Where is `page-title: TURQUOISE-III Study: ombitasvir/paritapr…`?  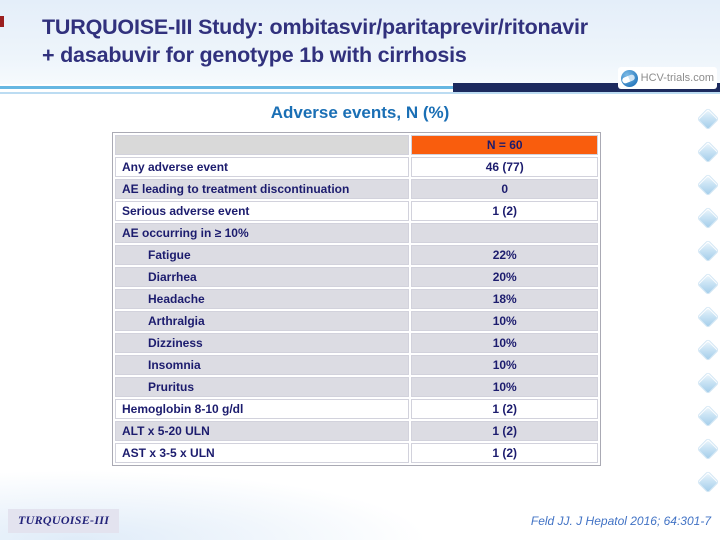 page-title: TURQUOISE-III Study: ombitasvir/paritapr… is located at coordinates (372, 41).